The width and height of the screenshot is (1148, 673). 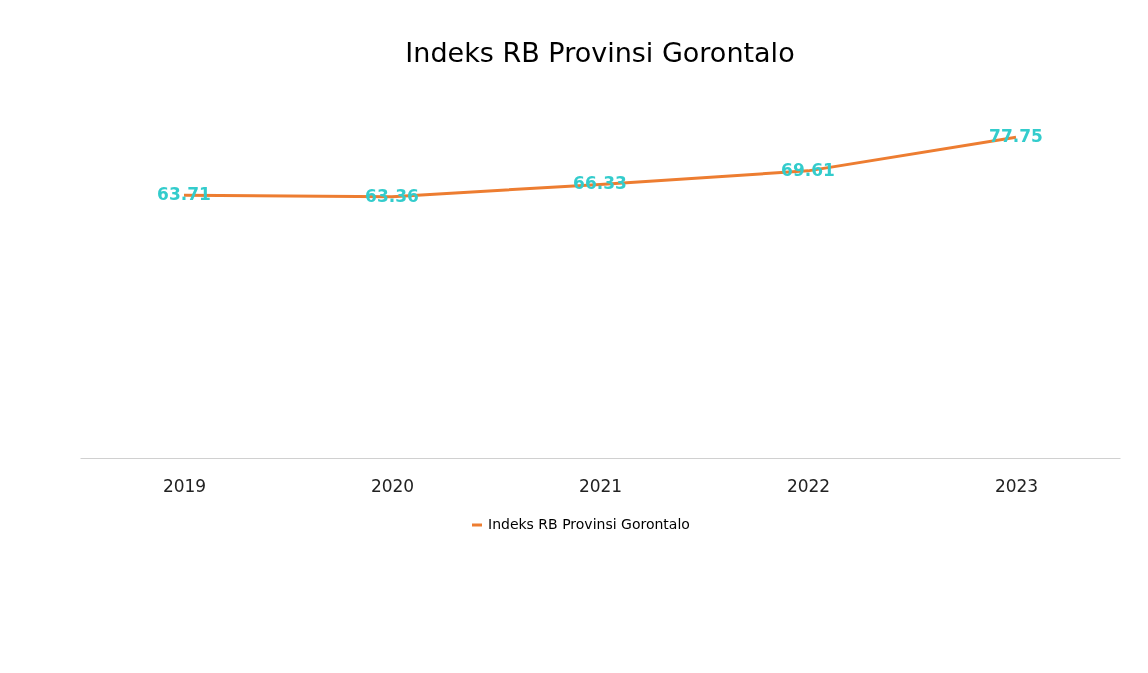 I want to click on x-tick-label: 2019, so click(x=184, y=485).